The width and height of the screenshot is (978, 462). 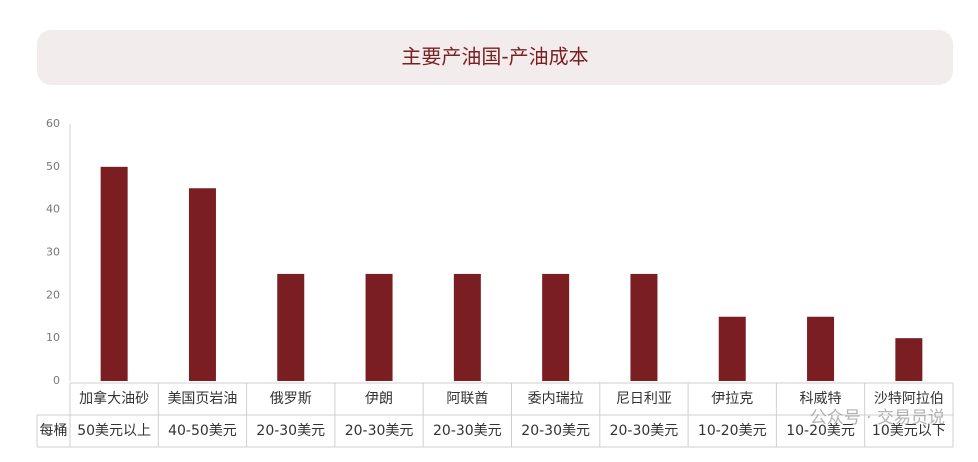 What do you see at coordinates (379, 399) in the screenshot?
I see `x-tick-label: 伊朗` at bounding box center [379, 399].